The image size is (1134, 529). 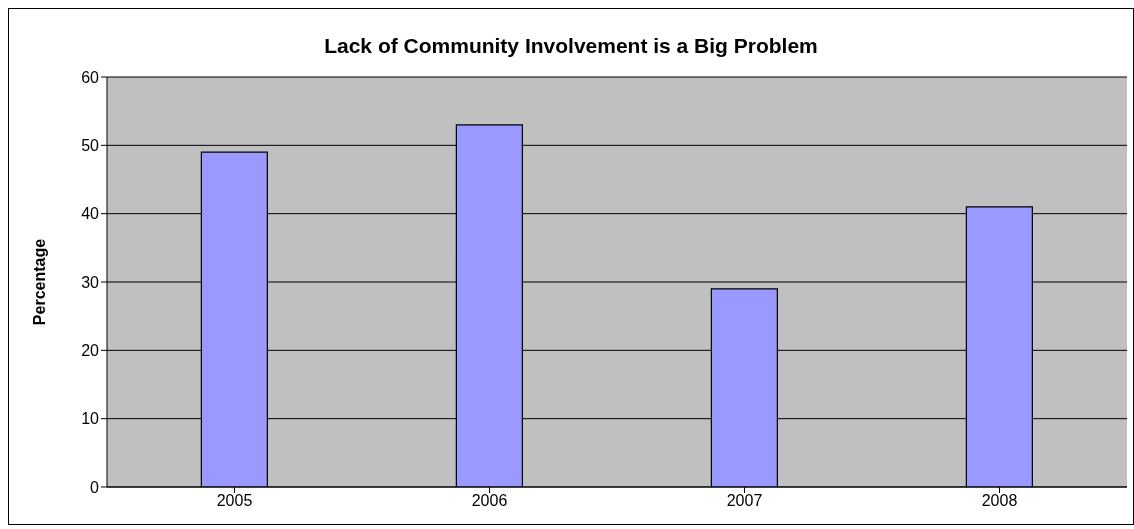 What do you see at coordinates (90, 419) in the screenshot?
I see `y-tick-label: 10` at bounding box center [90, 419].